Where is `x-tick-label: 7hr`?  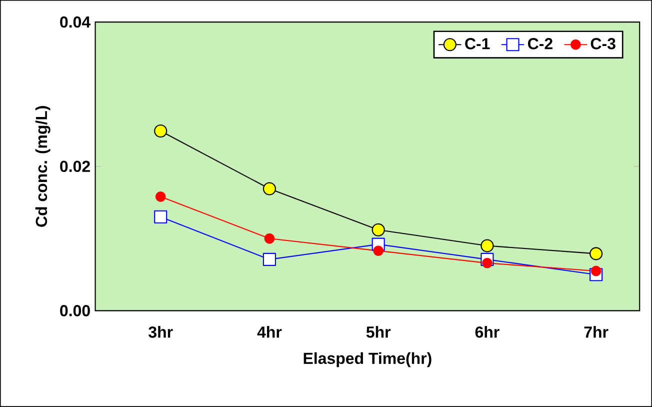 x-tick-label: 7hr is located at coordinates (596, 332).